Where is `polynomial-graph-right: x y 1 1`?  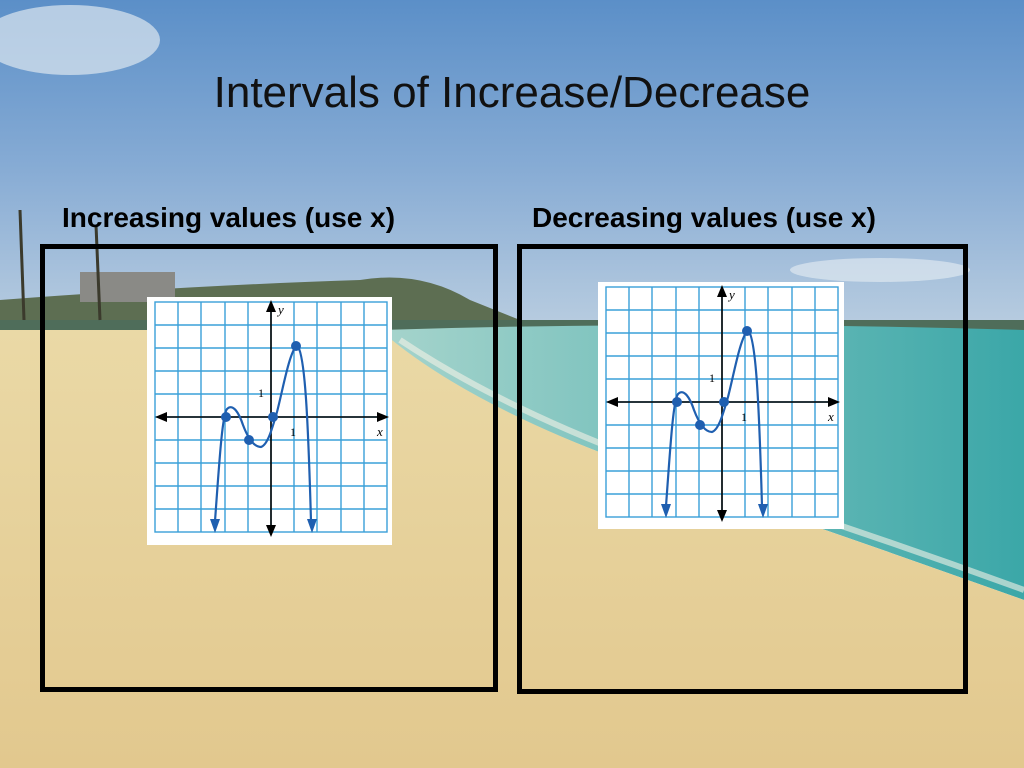 polynomial-graph-right: x y 1 1 is located at coordinates (721, 405).